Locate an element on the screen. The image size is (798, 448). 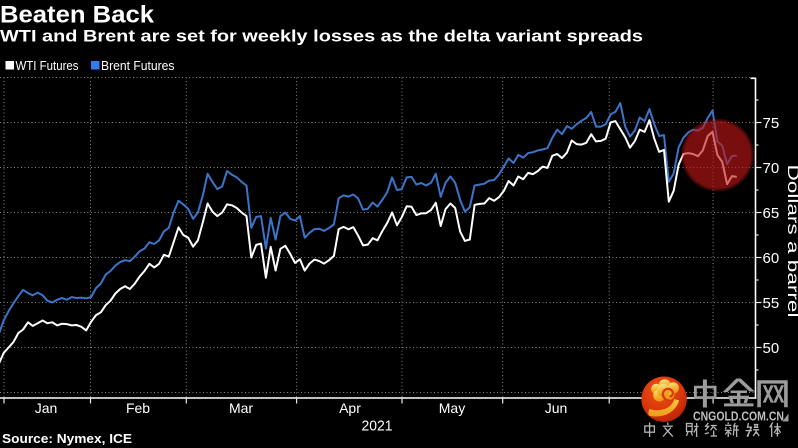
svg-text: Source: Nymex, ICE is located at coordinates (67, 438).